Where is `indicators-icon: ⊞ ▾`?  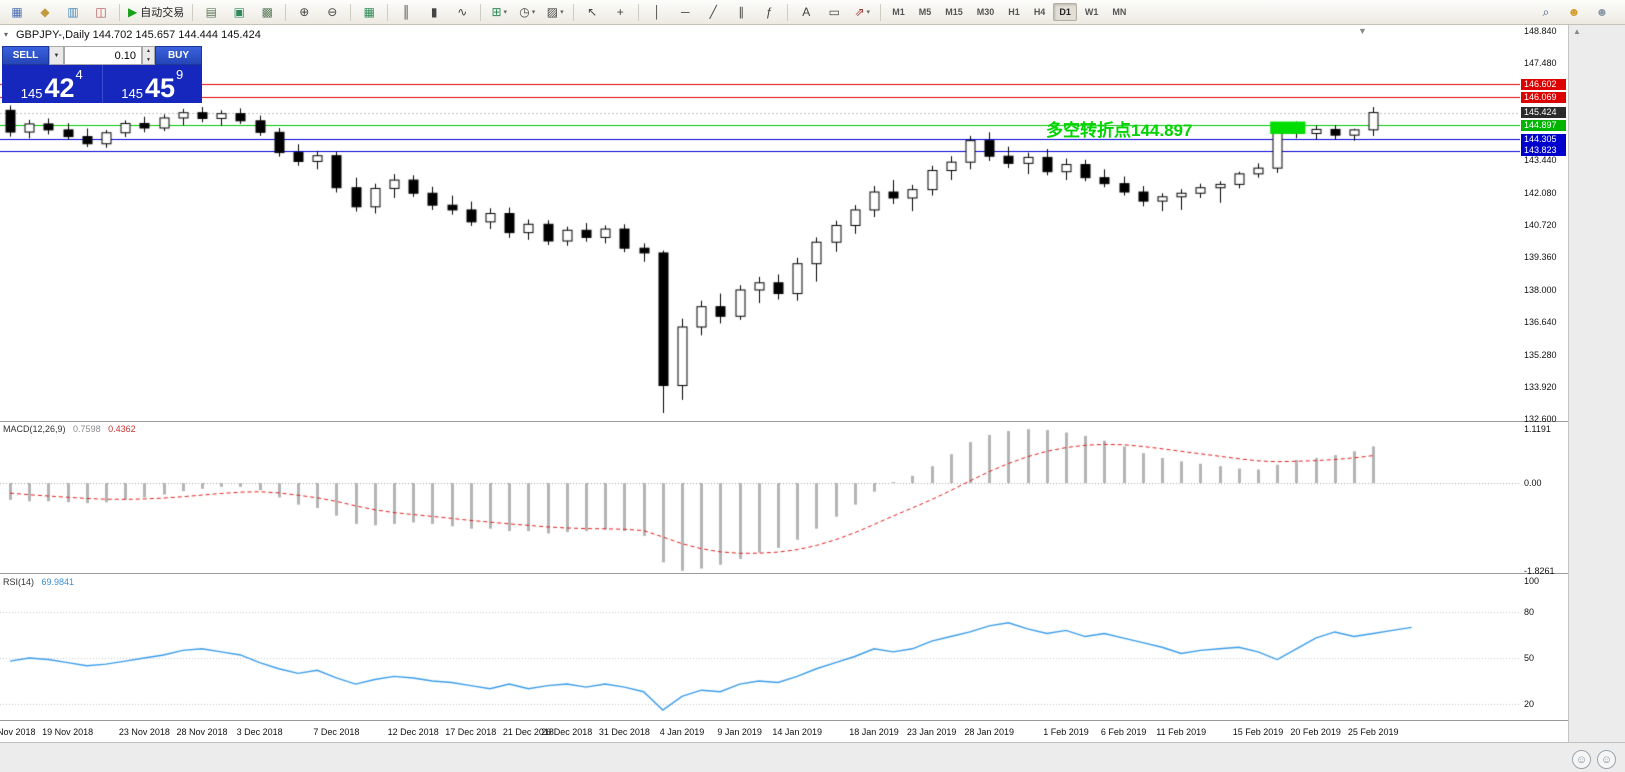 indicators-icon: ⊞ ▾ is located at coordinates (499, 12).